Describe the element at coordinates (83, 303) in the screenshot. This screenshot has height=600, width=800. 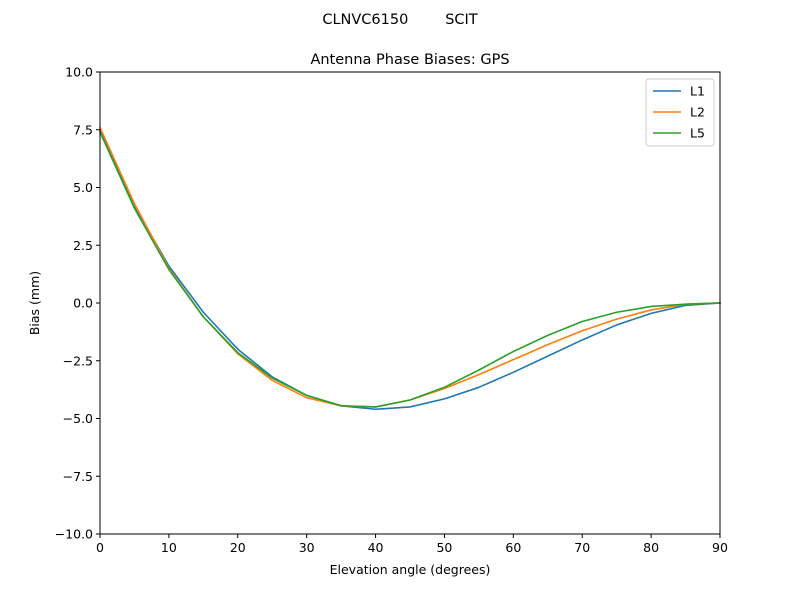
I see `y-tick-label: 0.0` at that location.